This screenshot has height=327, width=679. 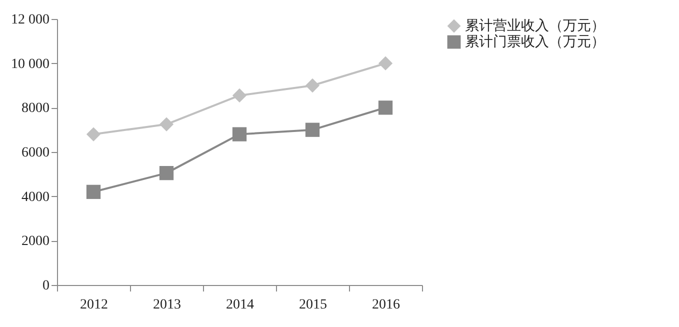 I want to click on legend-label: 累计营业收入（万元）, so click(x=535, y=26).